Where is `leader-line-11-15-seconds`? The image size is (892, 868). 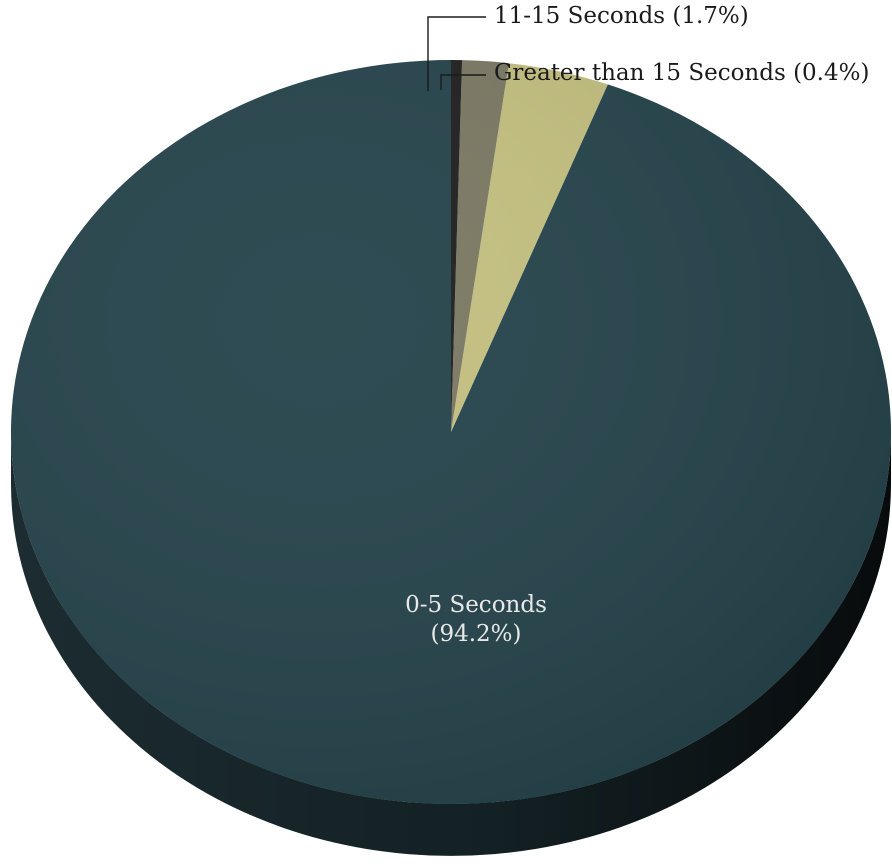 leader-line-11-15-seconds is located at coordinates (456, 54).